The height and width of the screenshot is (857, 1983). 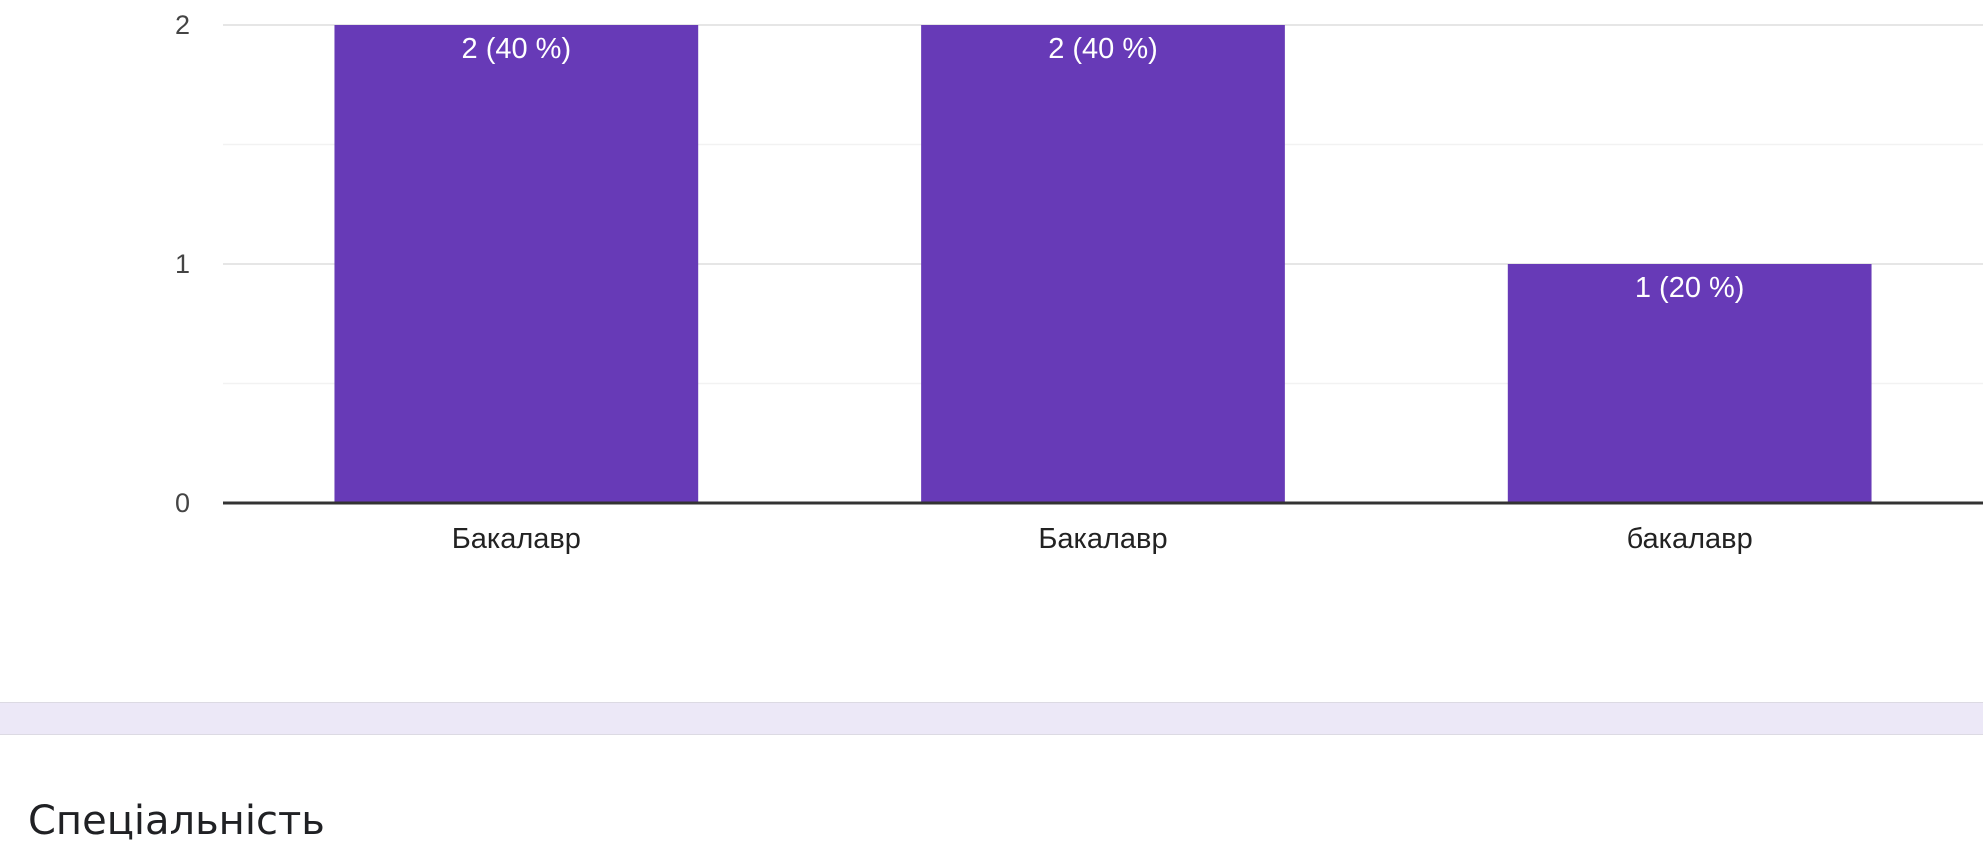 I want to click on y-tick-label: 1, so click(x=182, y=264).